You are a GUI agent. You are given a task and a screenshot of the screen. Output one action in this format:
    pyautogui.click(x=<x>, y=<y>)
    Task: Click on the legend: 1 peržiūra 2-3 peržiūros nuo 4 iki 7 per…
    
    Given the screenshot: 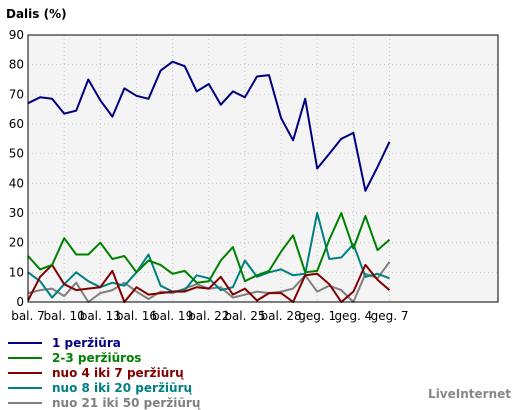 What is the action you would take?
    pyautogui.click(x=104, y=372)
    